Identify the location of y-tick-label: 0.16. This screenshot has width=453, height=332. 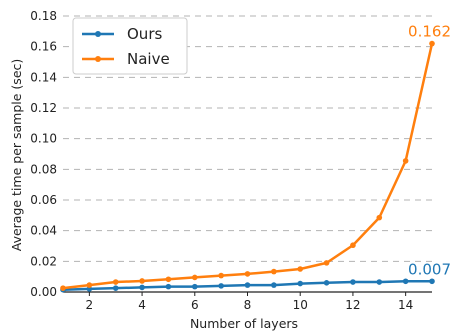
(43, 47).